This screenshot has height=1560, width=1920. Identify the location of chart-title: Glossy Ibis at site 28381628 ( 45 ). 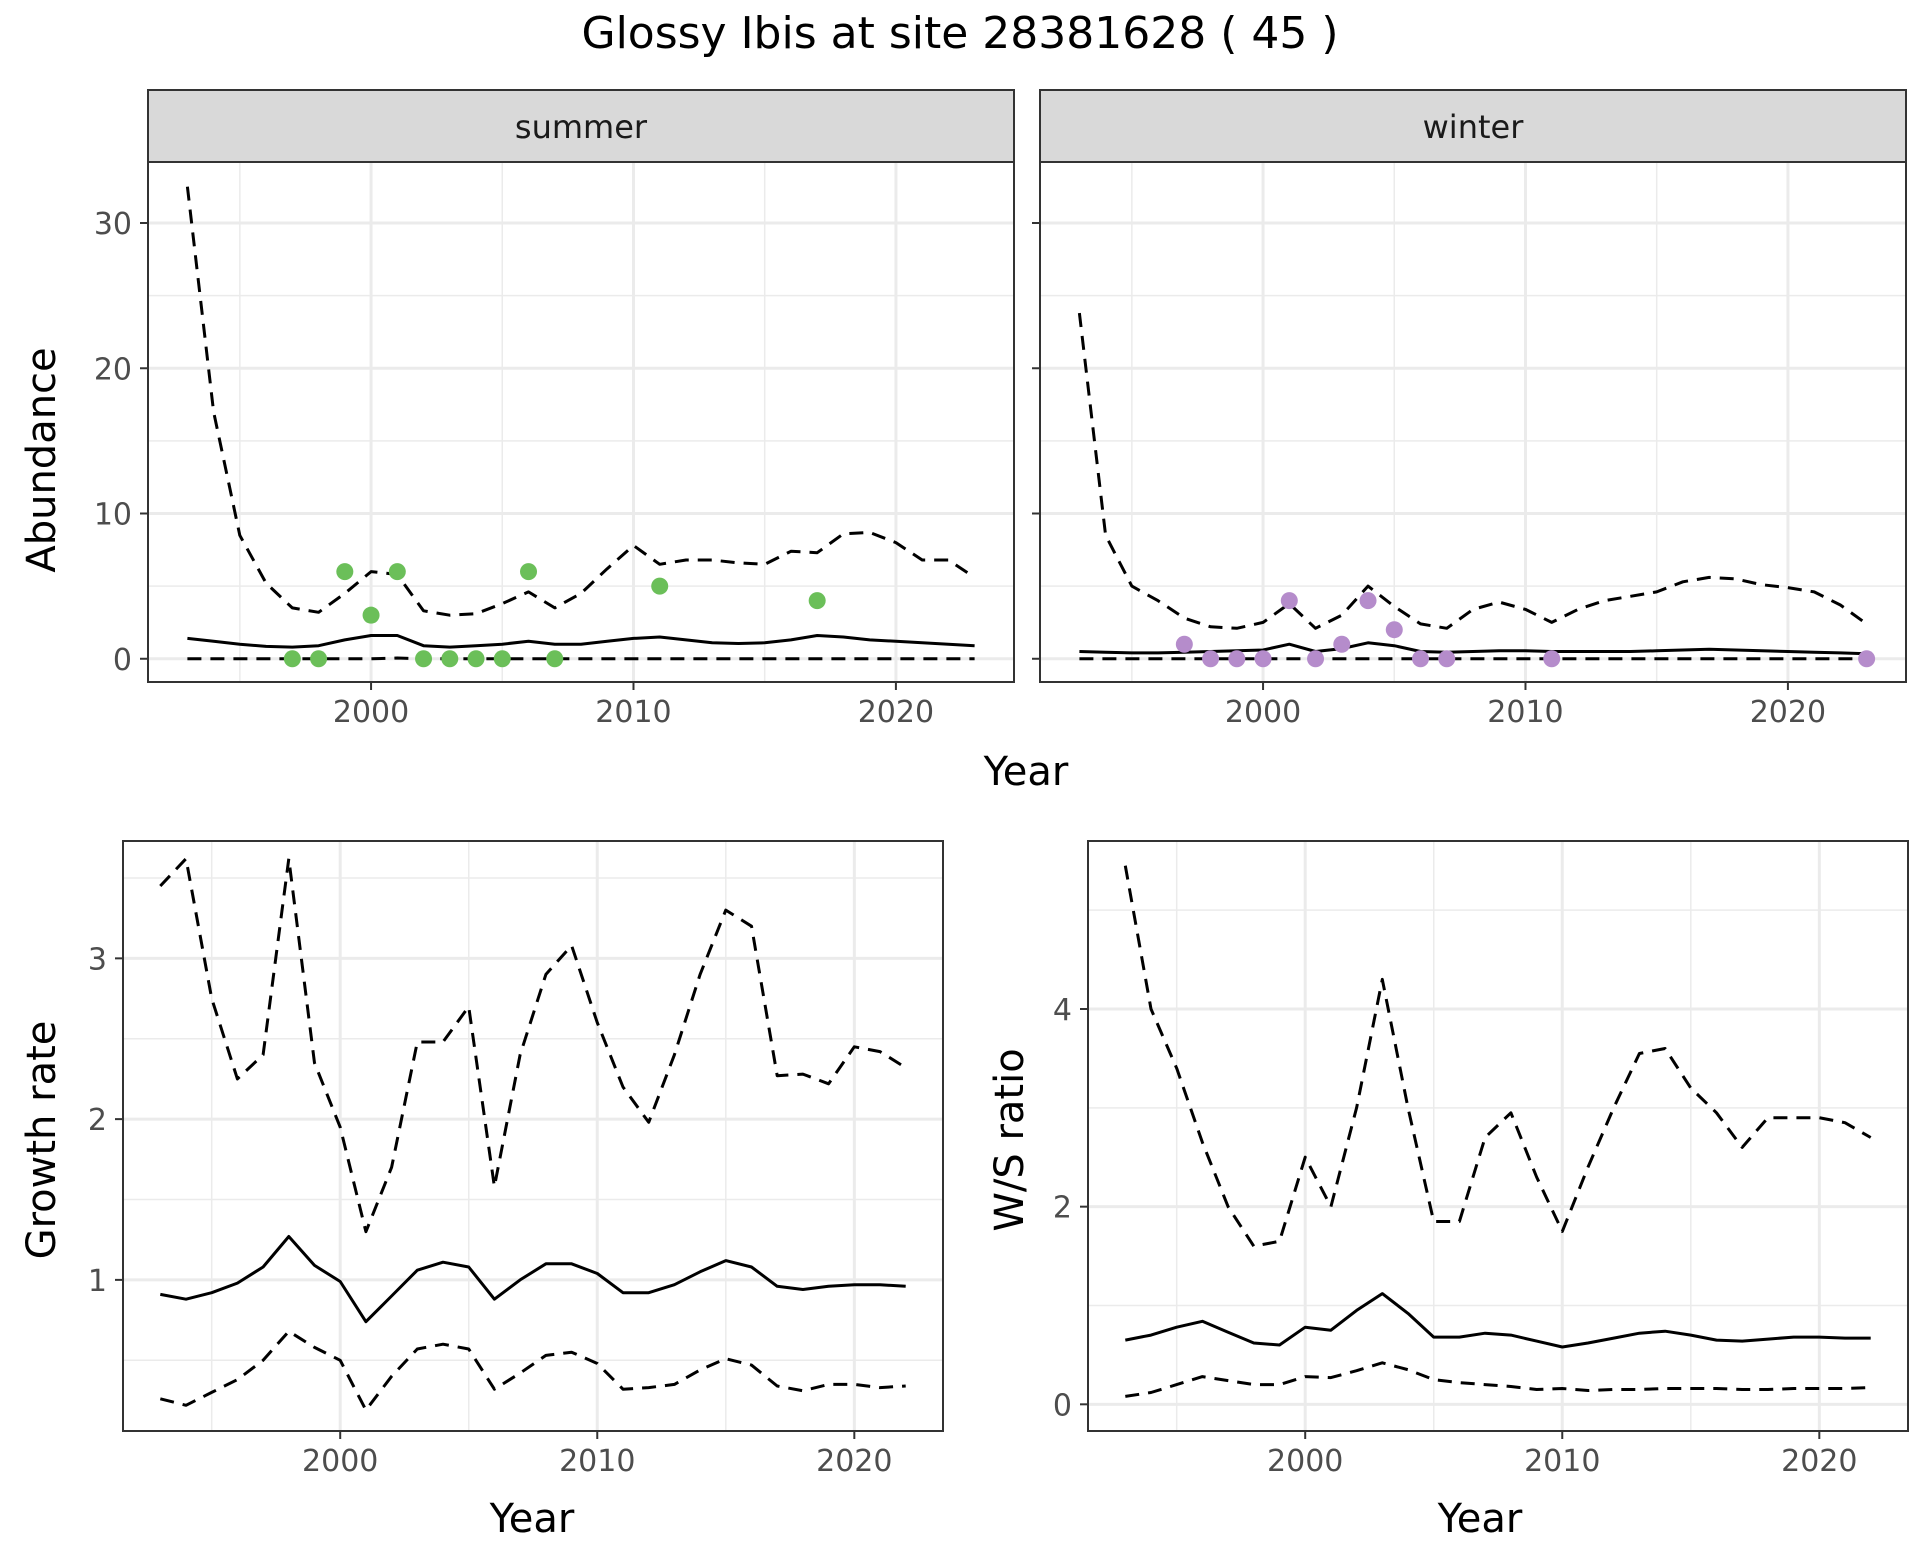
(959, 33).